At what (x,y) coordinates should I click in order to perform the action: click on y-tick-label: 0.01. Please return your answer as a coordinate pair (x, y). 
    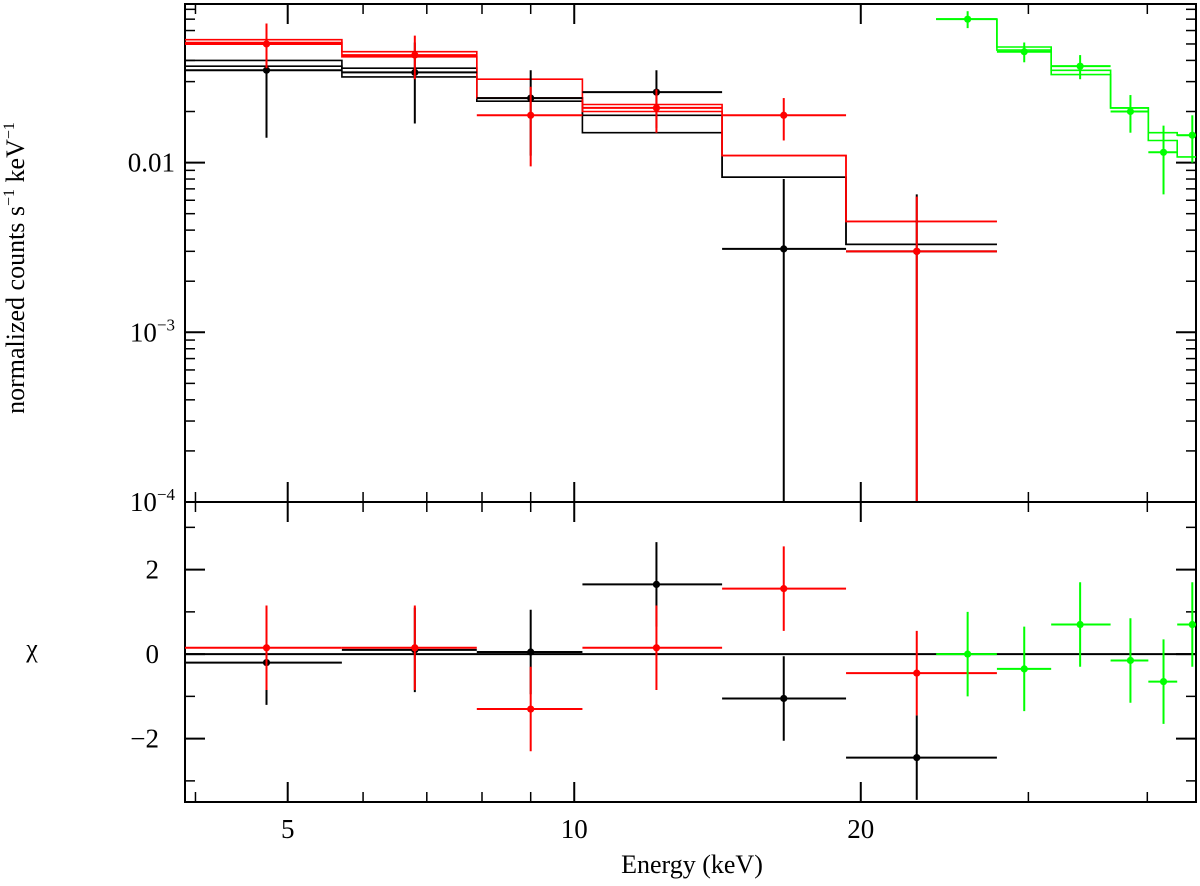
    Looking at the image, I should click on (151, 163).